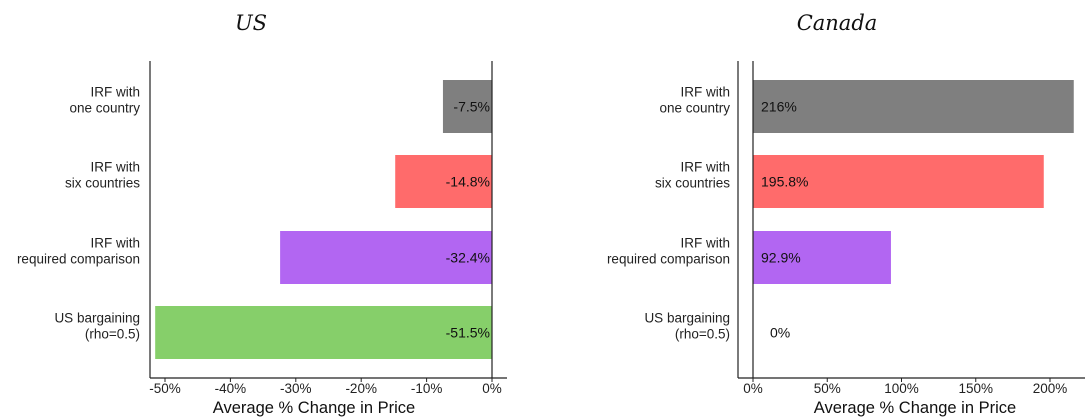 This screenshot has height=418, width=1088. Describe the element at coordinates (115, 243) in the screenshot. I see `us-category-label-3-line-1: IRF with` at that location.